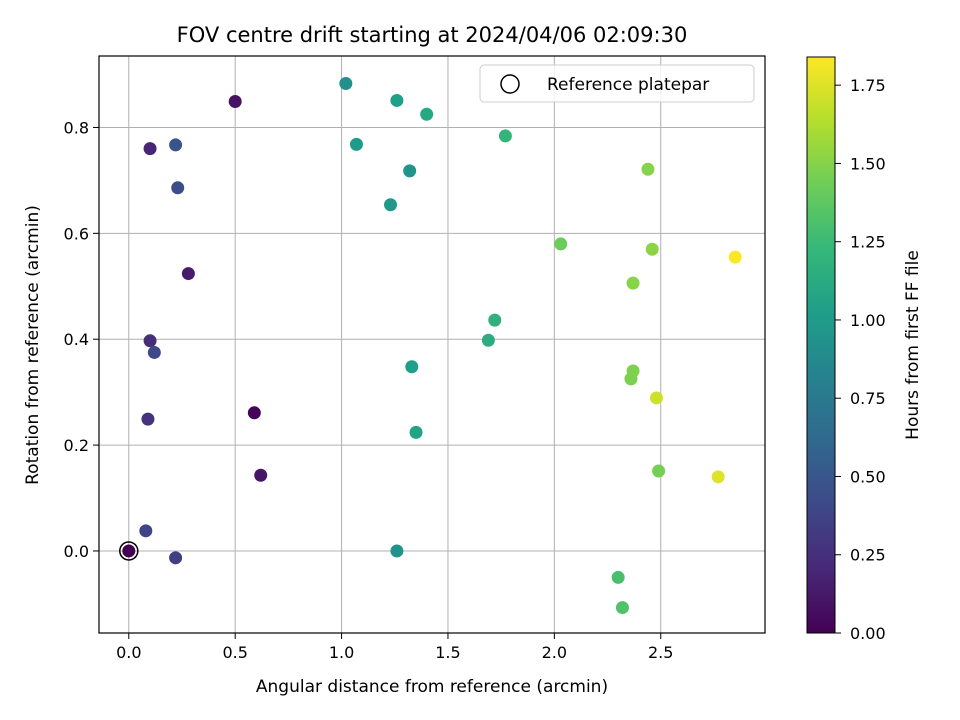 The height and width of the screenshot is (720, 960). What do you see at coordinates (394, 647) in the screenshot?
I see `x-axis-ticks: 0.0 0.5 1.0 1.5 2.0 2.5` at bounding box center [394, 647].